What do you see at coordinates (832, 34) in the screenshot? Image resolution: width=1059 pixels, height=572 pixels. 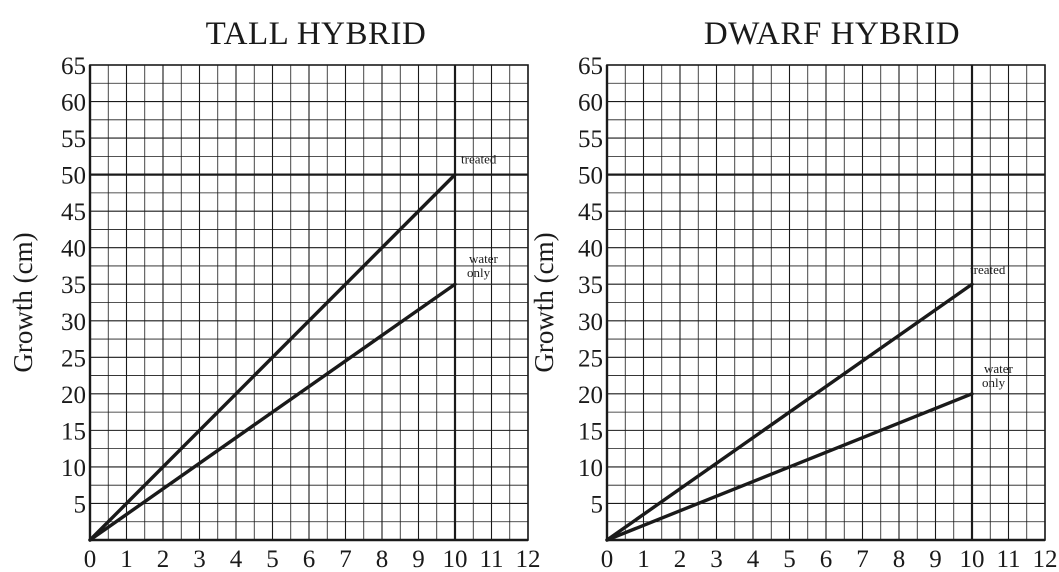 I see `chart-title: DWARF HYBRID` at bounding box center [832, 34].